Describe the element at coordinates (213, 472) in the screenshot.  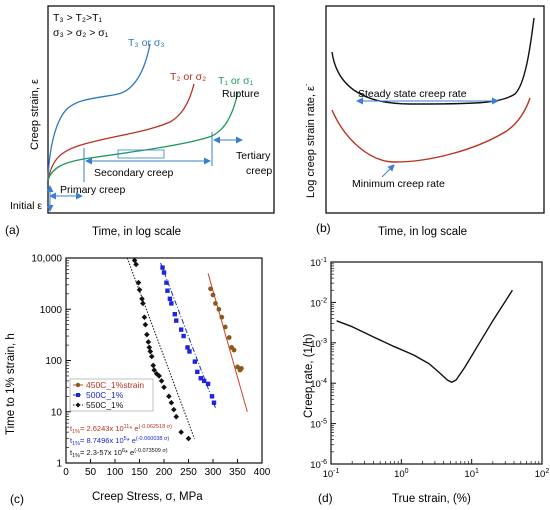
I see `chart-c-x-tick-label: 300` at that location.